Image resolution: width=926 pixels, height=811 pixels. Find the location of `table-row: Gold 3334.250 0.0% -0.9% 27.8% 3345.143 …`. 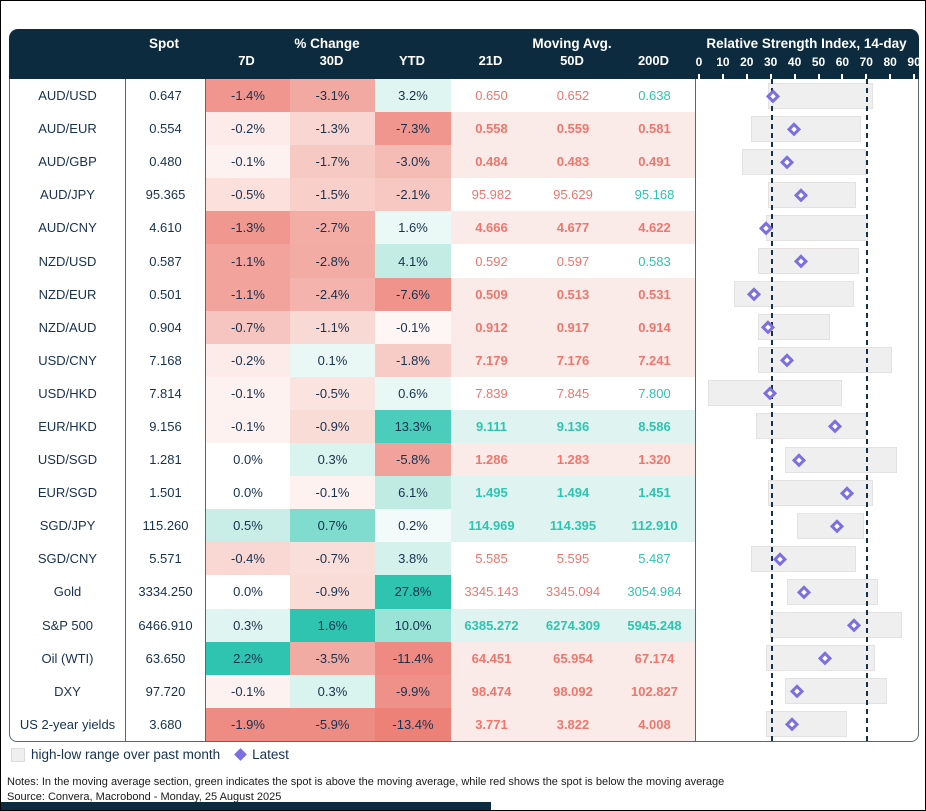

table-row: Gold 3334.250 0.0% -0.9% 27.8% 3345.143 … is located at coordinates (464, 592).